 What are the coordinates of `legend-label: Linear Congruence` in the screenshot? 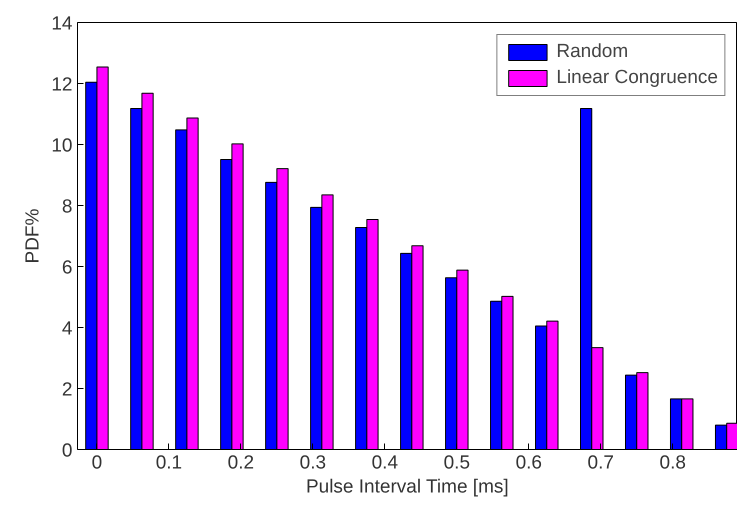 It's located at (637, 78).